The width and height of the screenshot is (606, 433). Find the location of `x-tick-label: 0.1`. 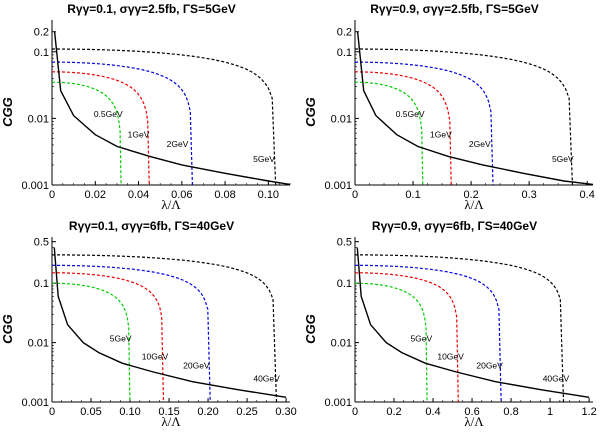

x-tick-label: 0.1 is located at coordinates (412, 195).